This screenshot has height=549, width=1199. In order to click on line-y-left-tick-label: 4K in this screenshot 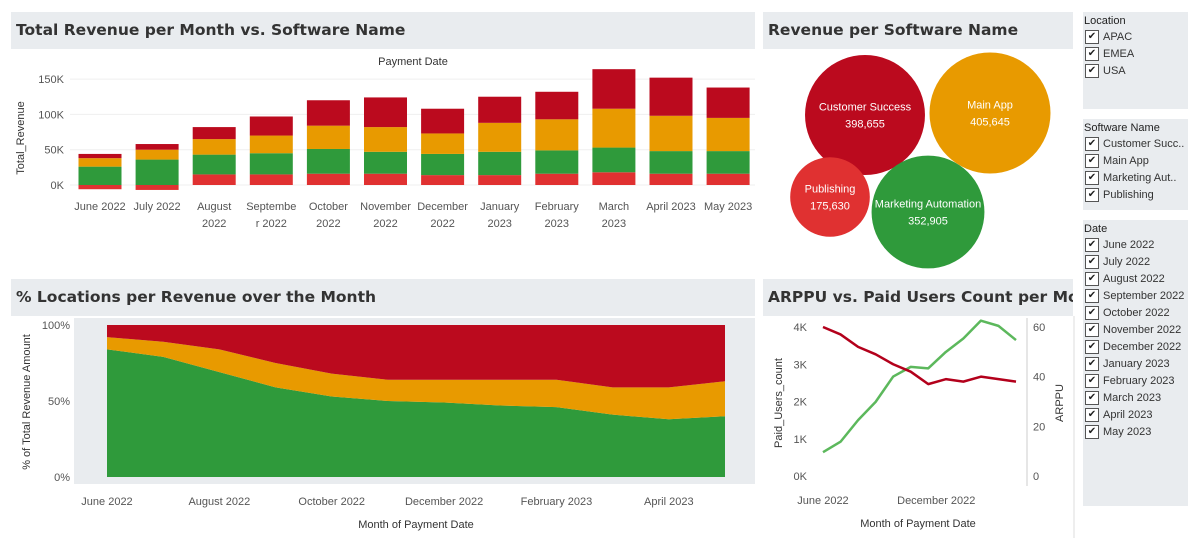, I will do `click(801, 328)`.